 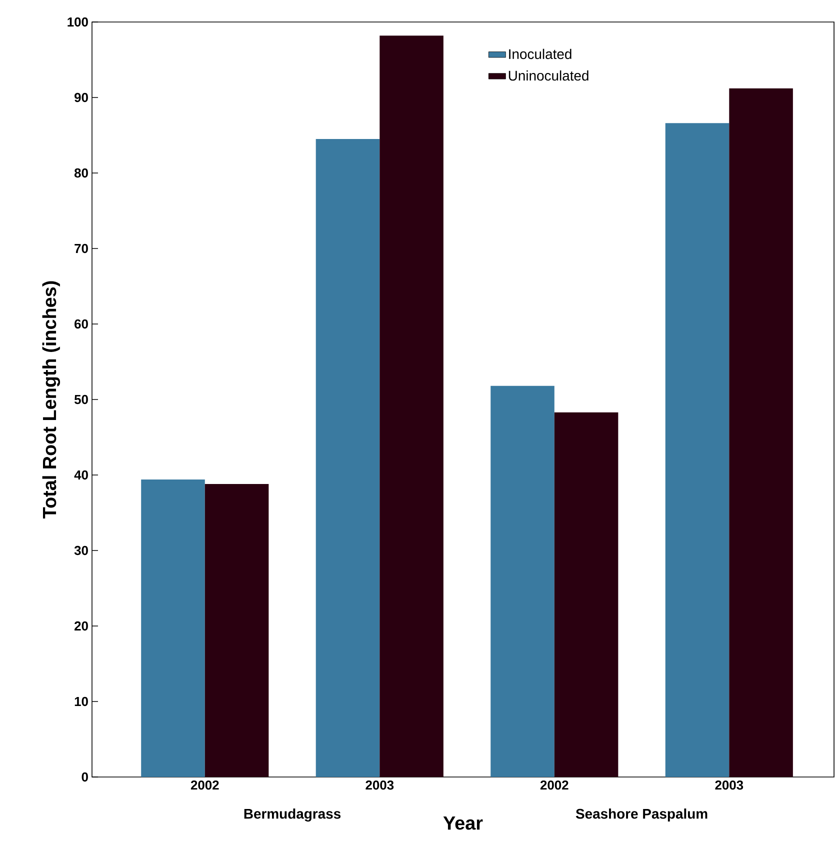 I want to click on y-tick-label: 80, so click(x=81, y=173).